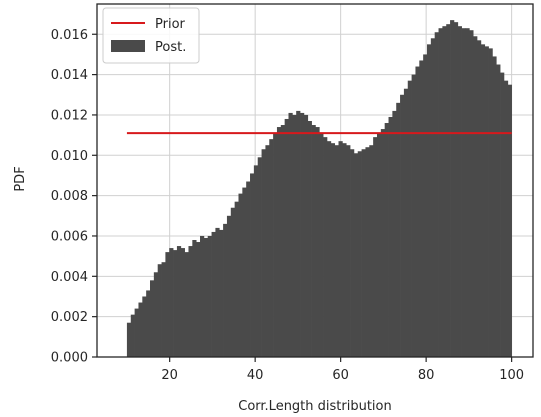 The width and height of the screenshot is (541, 417). Describe the element at coordinates (128, 46) in the screenshot. I see `legend-post-swatch` at that location.